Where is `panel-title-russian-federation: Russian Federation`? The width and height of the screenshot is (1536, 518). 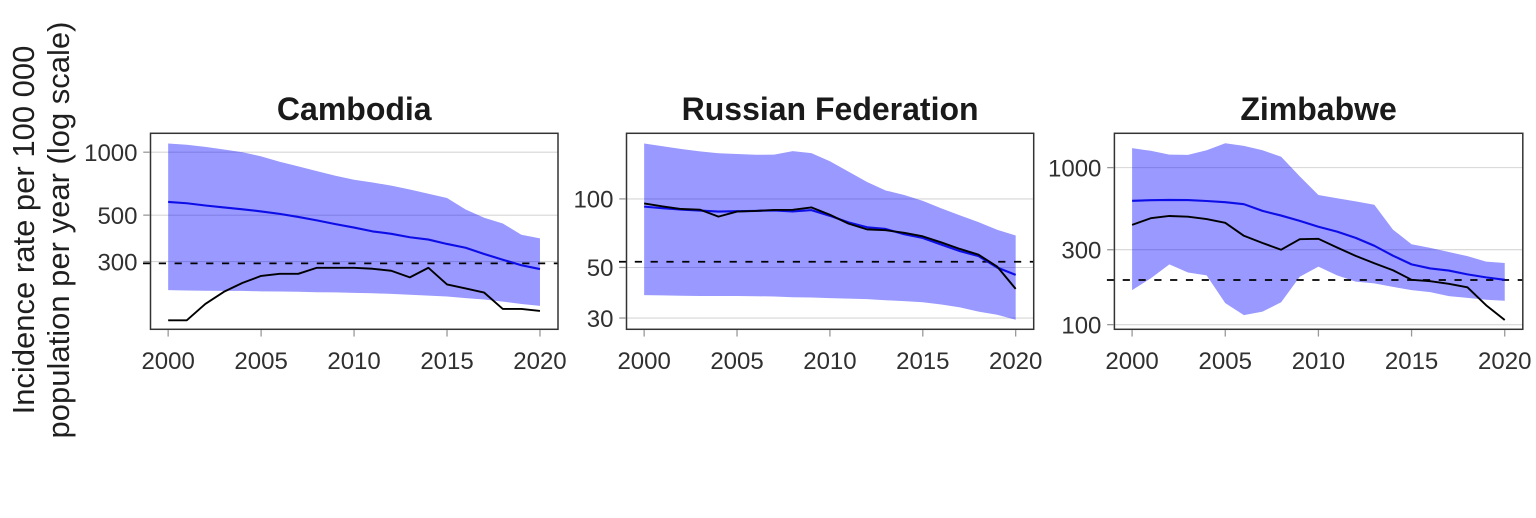
panel-title-russian-federation: Russian Federation is located at coordinates (830, 109).